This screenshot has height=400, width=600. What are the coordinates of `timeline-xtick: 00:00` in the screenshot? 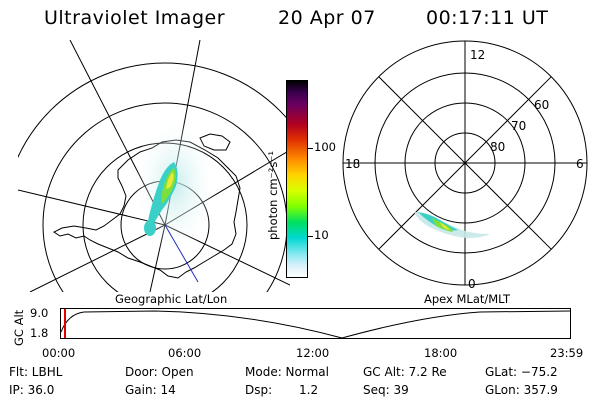 It's located at (59, 353).